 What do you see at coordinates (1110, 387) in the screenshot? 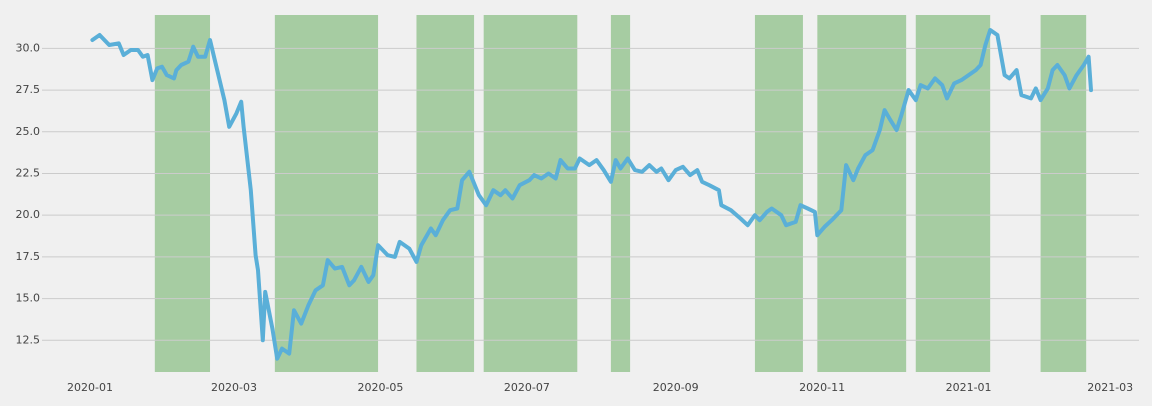
I see `x-tick-label: 2021-03` at bounding box center [1110, 387].